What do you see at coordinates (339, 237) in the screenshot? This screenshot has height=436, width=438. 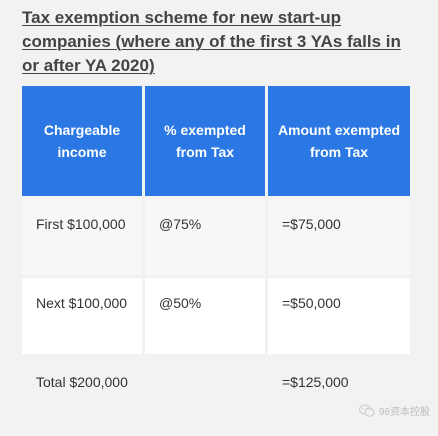 I see `cell-amount-exempted: =$75,000` at bounding box center [339, 237].